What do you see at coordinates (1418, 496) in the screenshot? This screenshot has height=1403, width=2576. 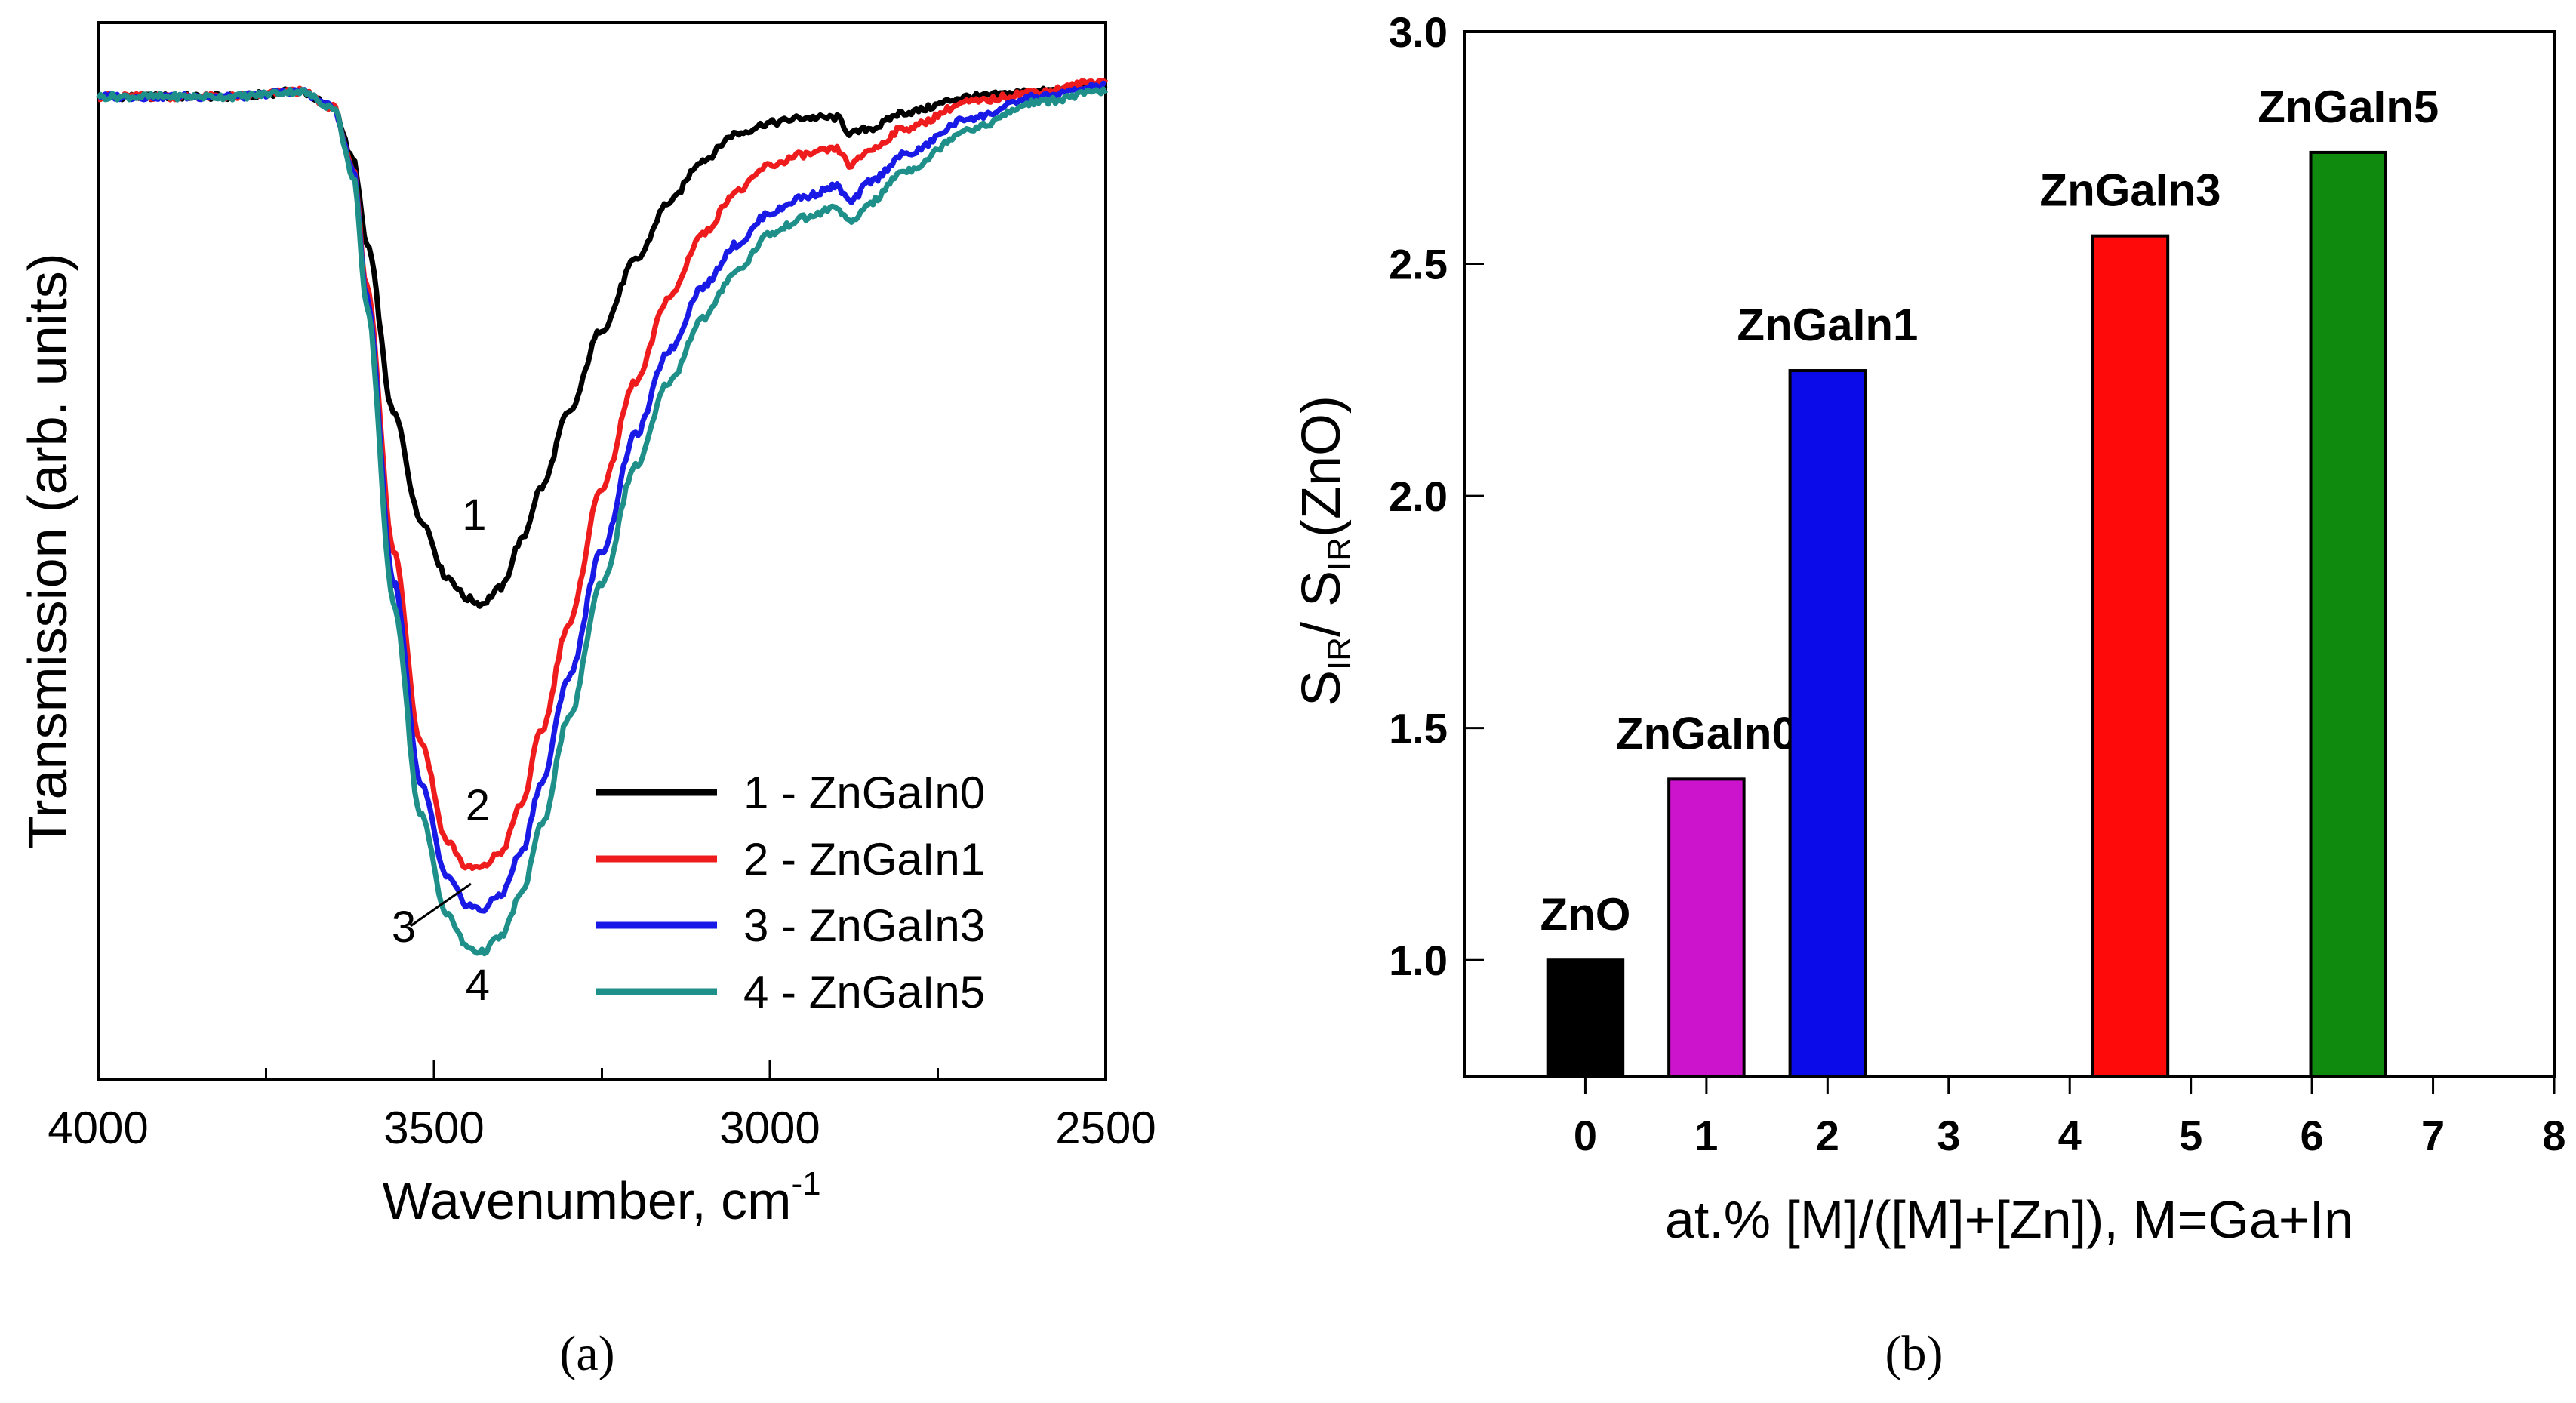 I see `y-tick-label: 2.0` at bounding box center [1418, 496].